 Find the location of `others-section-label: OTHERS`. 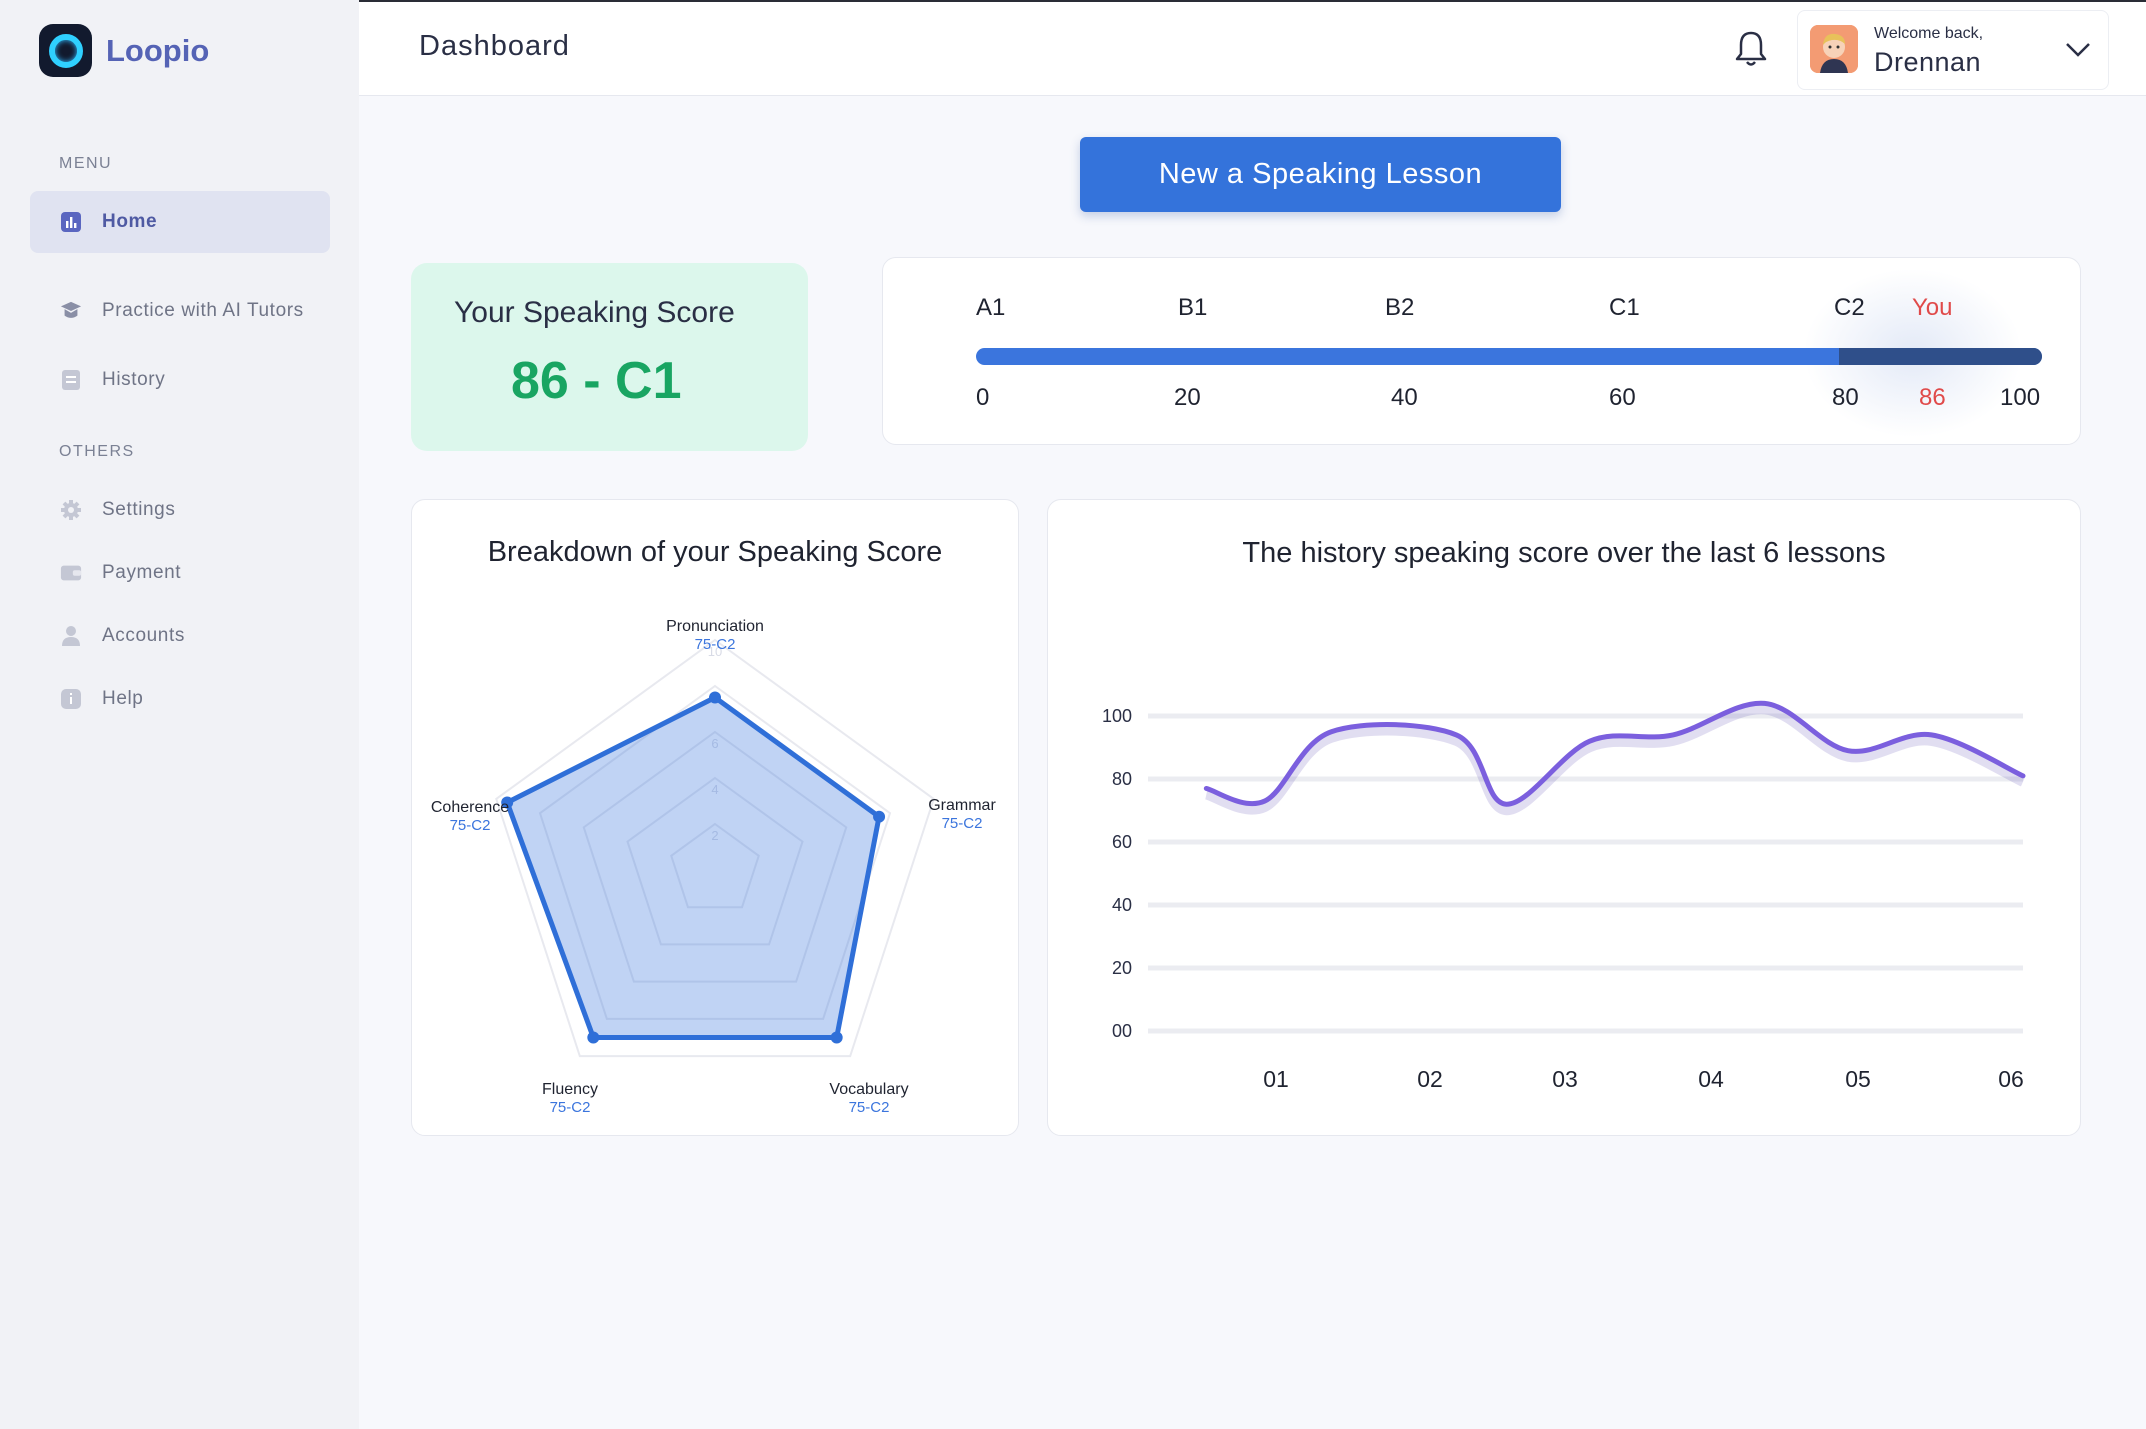

others-section-label: OTHERS is located at coordinates (97, 451).